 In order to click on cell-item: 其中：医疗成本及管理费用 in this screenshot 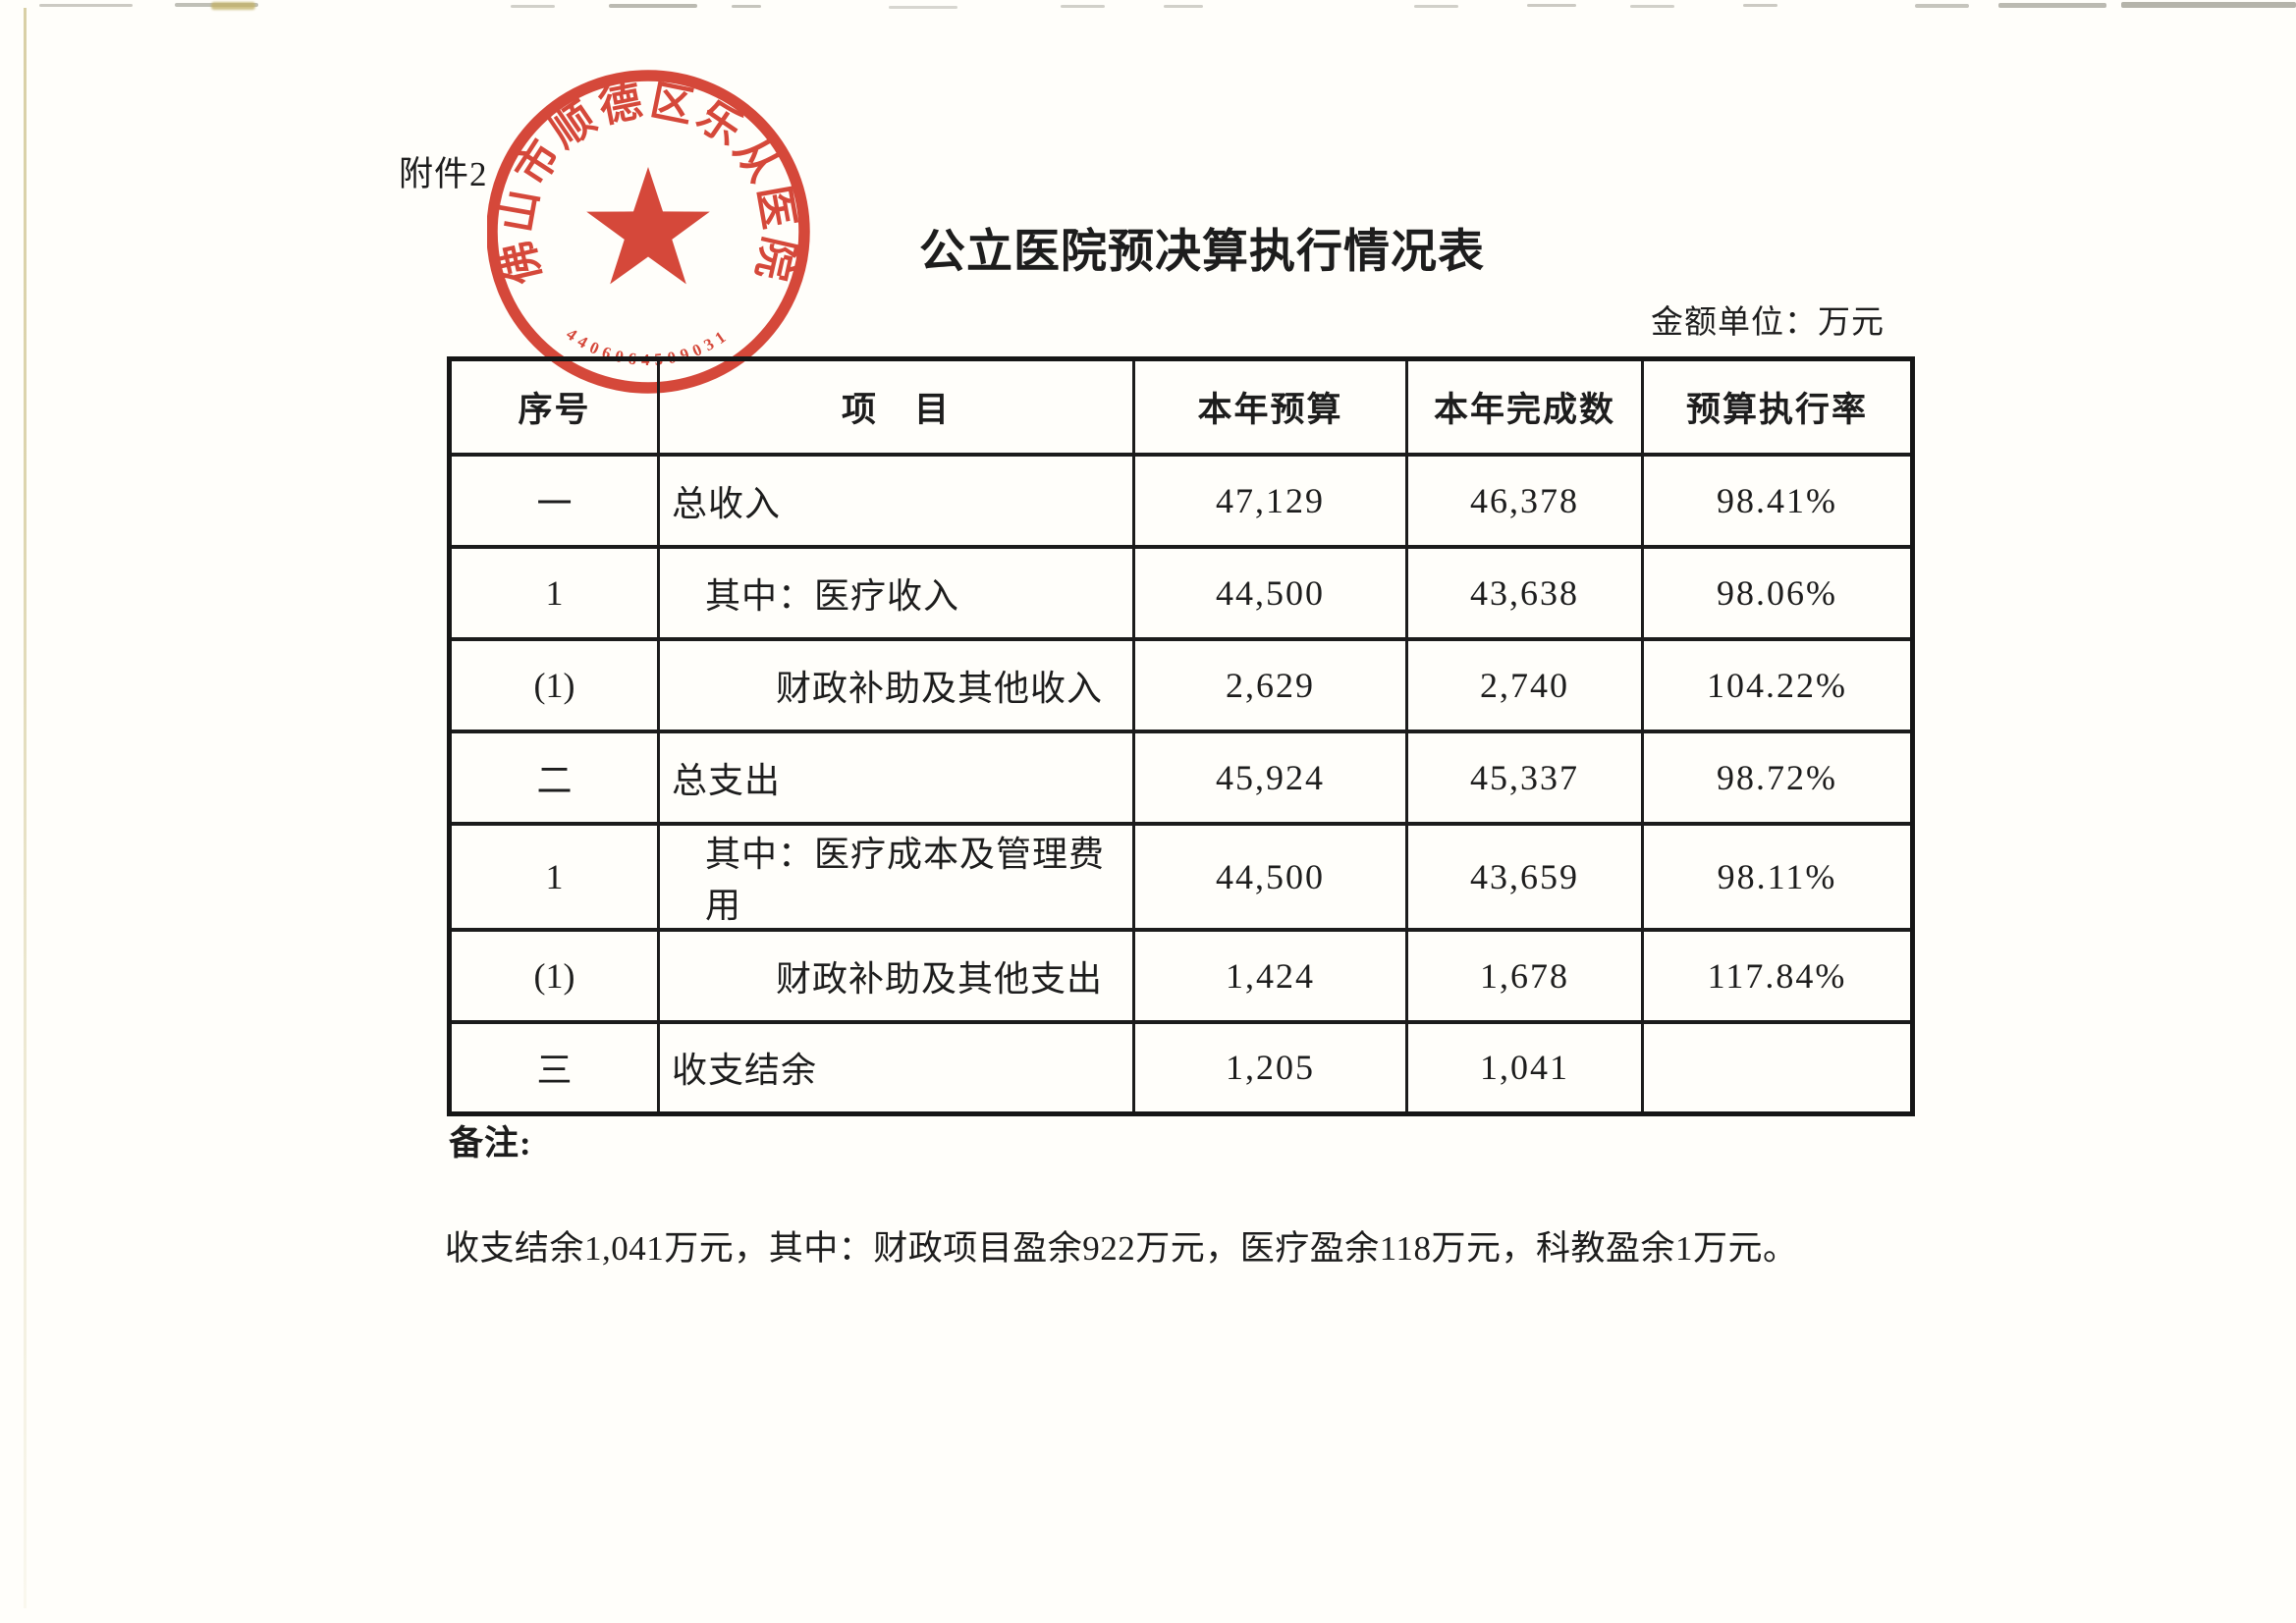, I will do `click(896, 876)`.